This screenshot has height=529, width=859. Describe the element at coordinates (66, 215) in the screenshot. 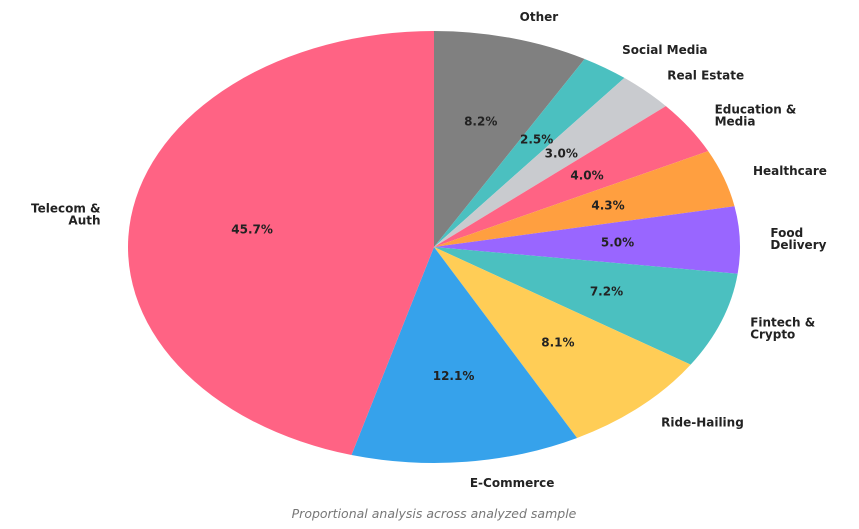

I see `category-label: Telecom & Auth` at that location.